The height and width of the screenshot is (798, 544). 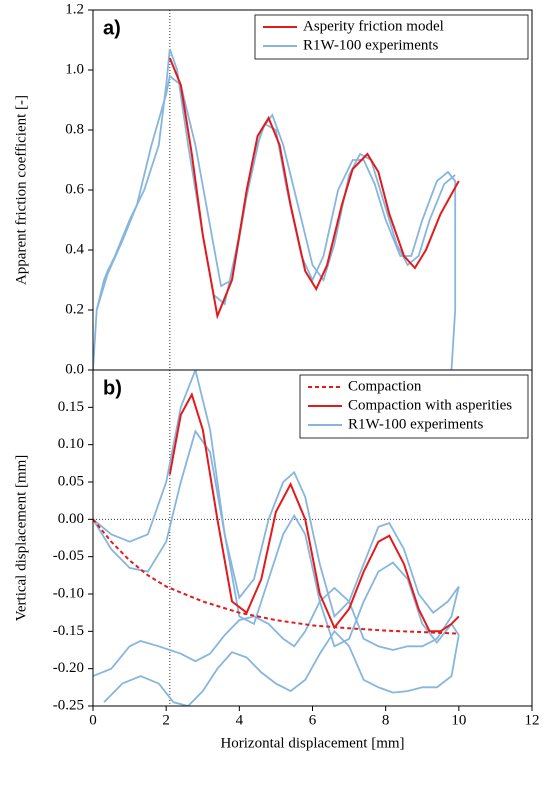 I want to click on legend-label: Compaction with asperities, so click(x=430, y=405).